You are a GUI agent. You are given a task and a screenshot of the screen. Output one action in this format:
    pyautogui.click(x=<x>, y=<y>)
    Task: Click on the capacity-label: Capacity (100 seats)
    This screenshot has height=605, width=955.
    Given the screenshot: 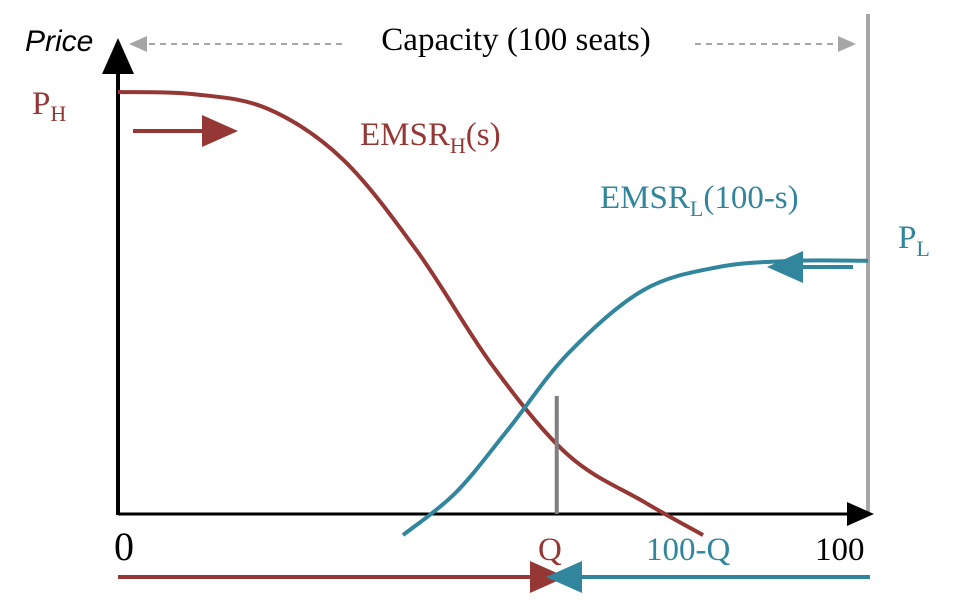 What is the action you would take?
    pyautogui.click(x=515, y=40)
    